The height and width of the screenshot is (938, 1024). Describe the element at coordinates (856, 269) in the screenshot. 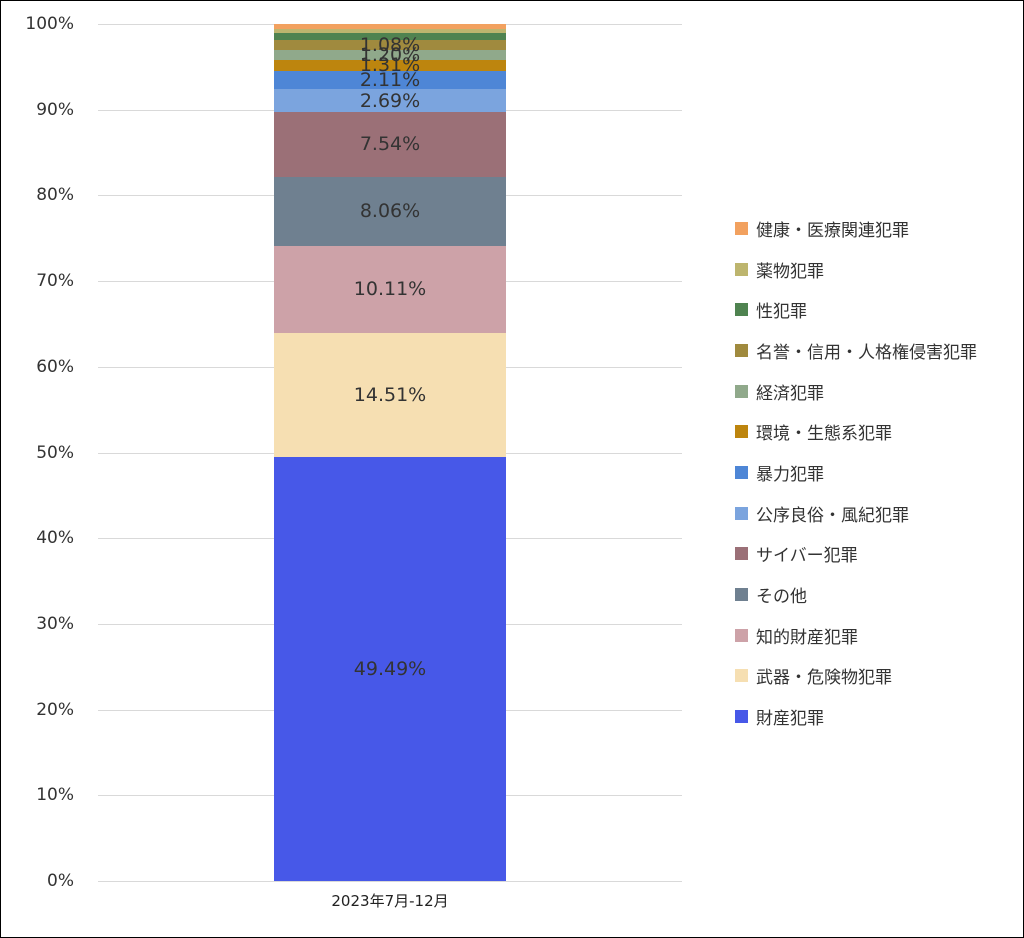

I see `legend-item: 薬物犯罪` at that location.